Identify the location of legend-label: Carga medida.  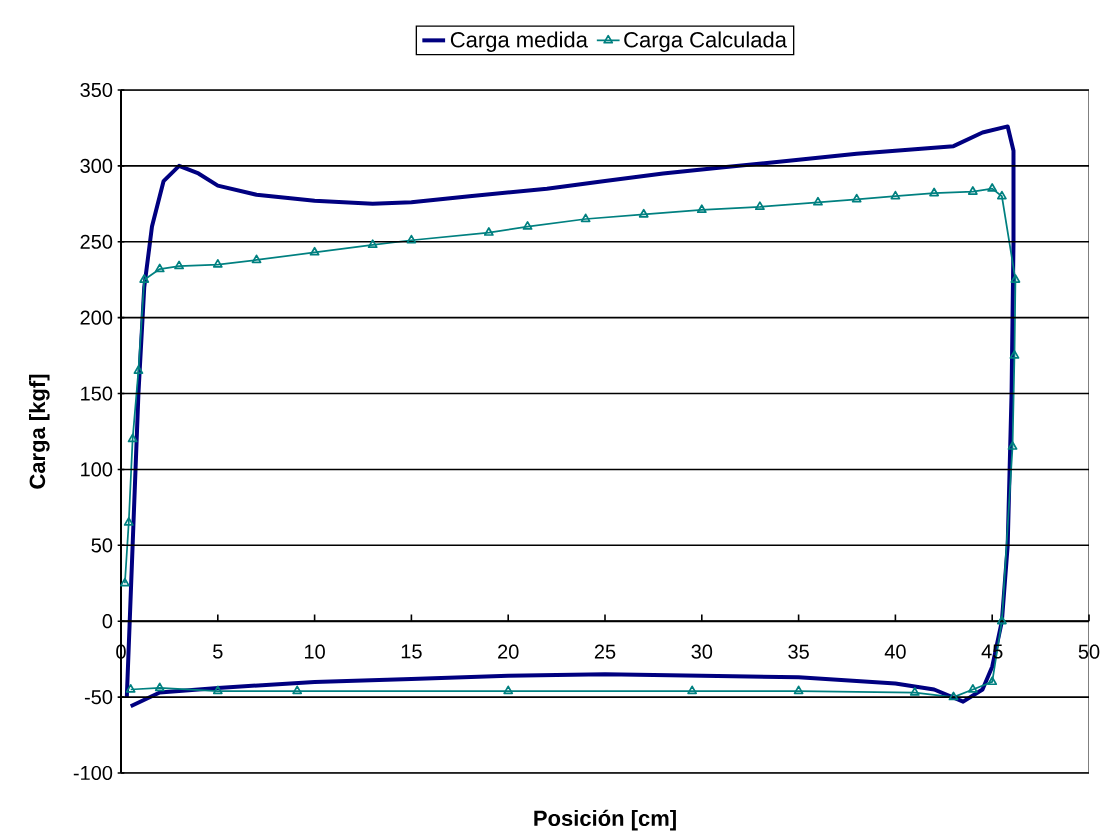
(519, 41).